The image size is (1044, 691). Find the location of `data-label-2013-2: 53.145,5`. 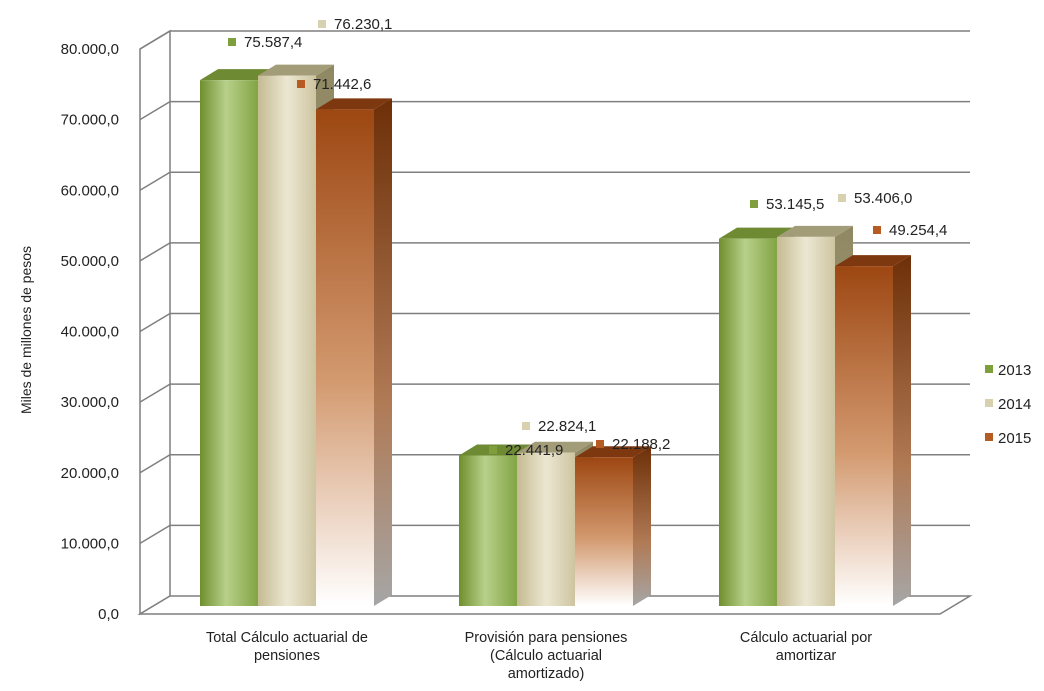

data-label-2013-2: 53.145,5 is located at coordinates (787, 204).